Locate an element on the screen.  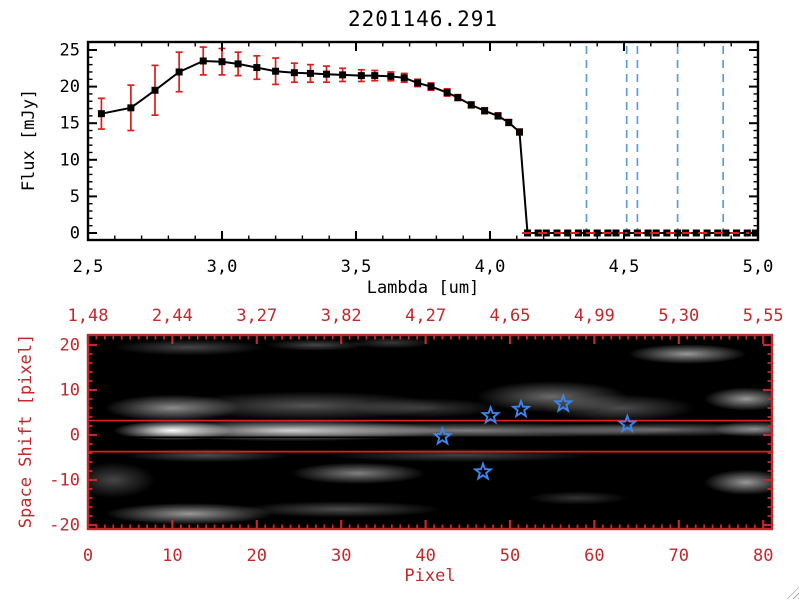
pixel-tick-label: 40 is located at coordinates (425, 556).